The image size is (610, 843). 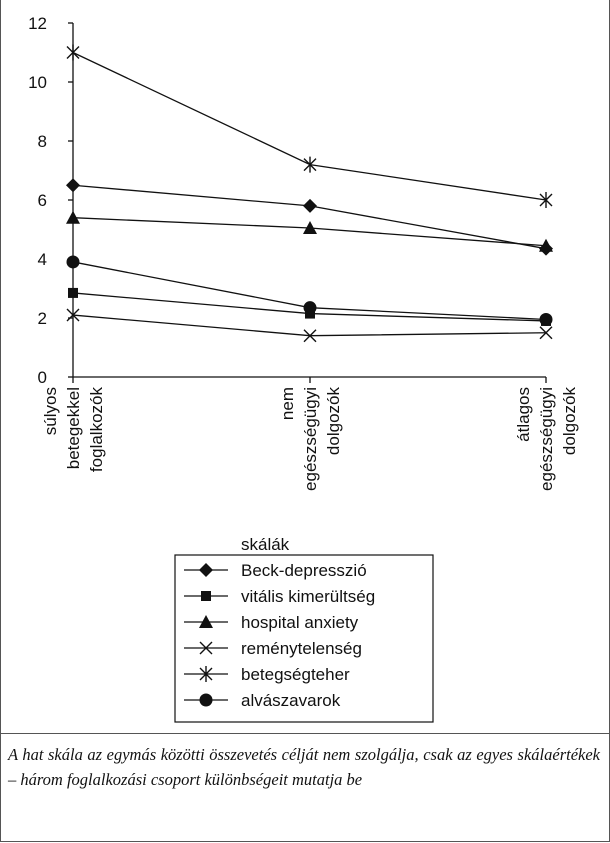 I want to click on y-tick-label: 6, so click(x=42, y=200).